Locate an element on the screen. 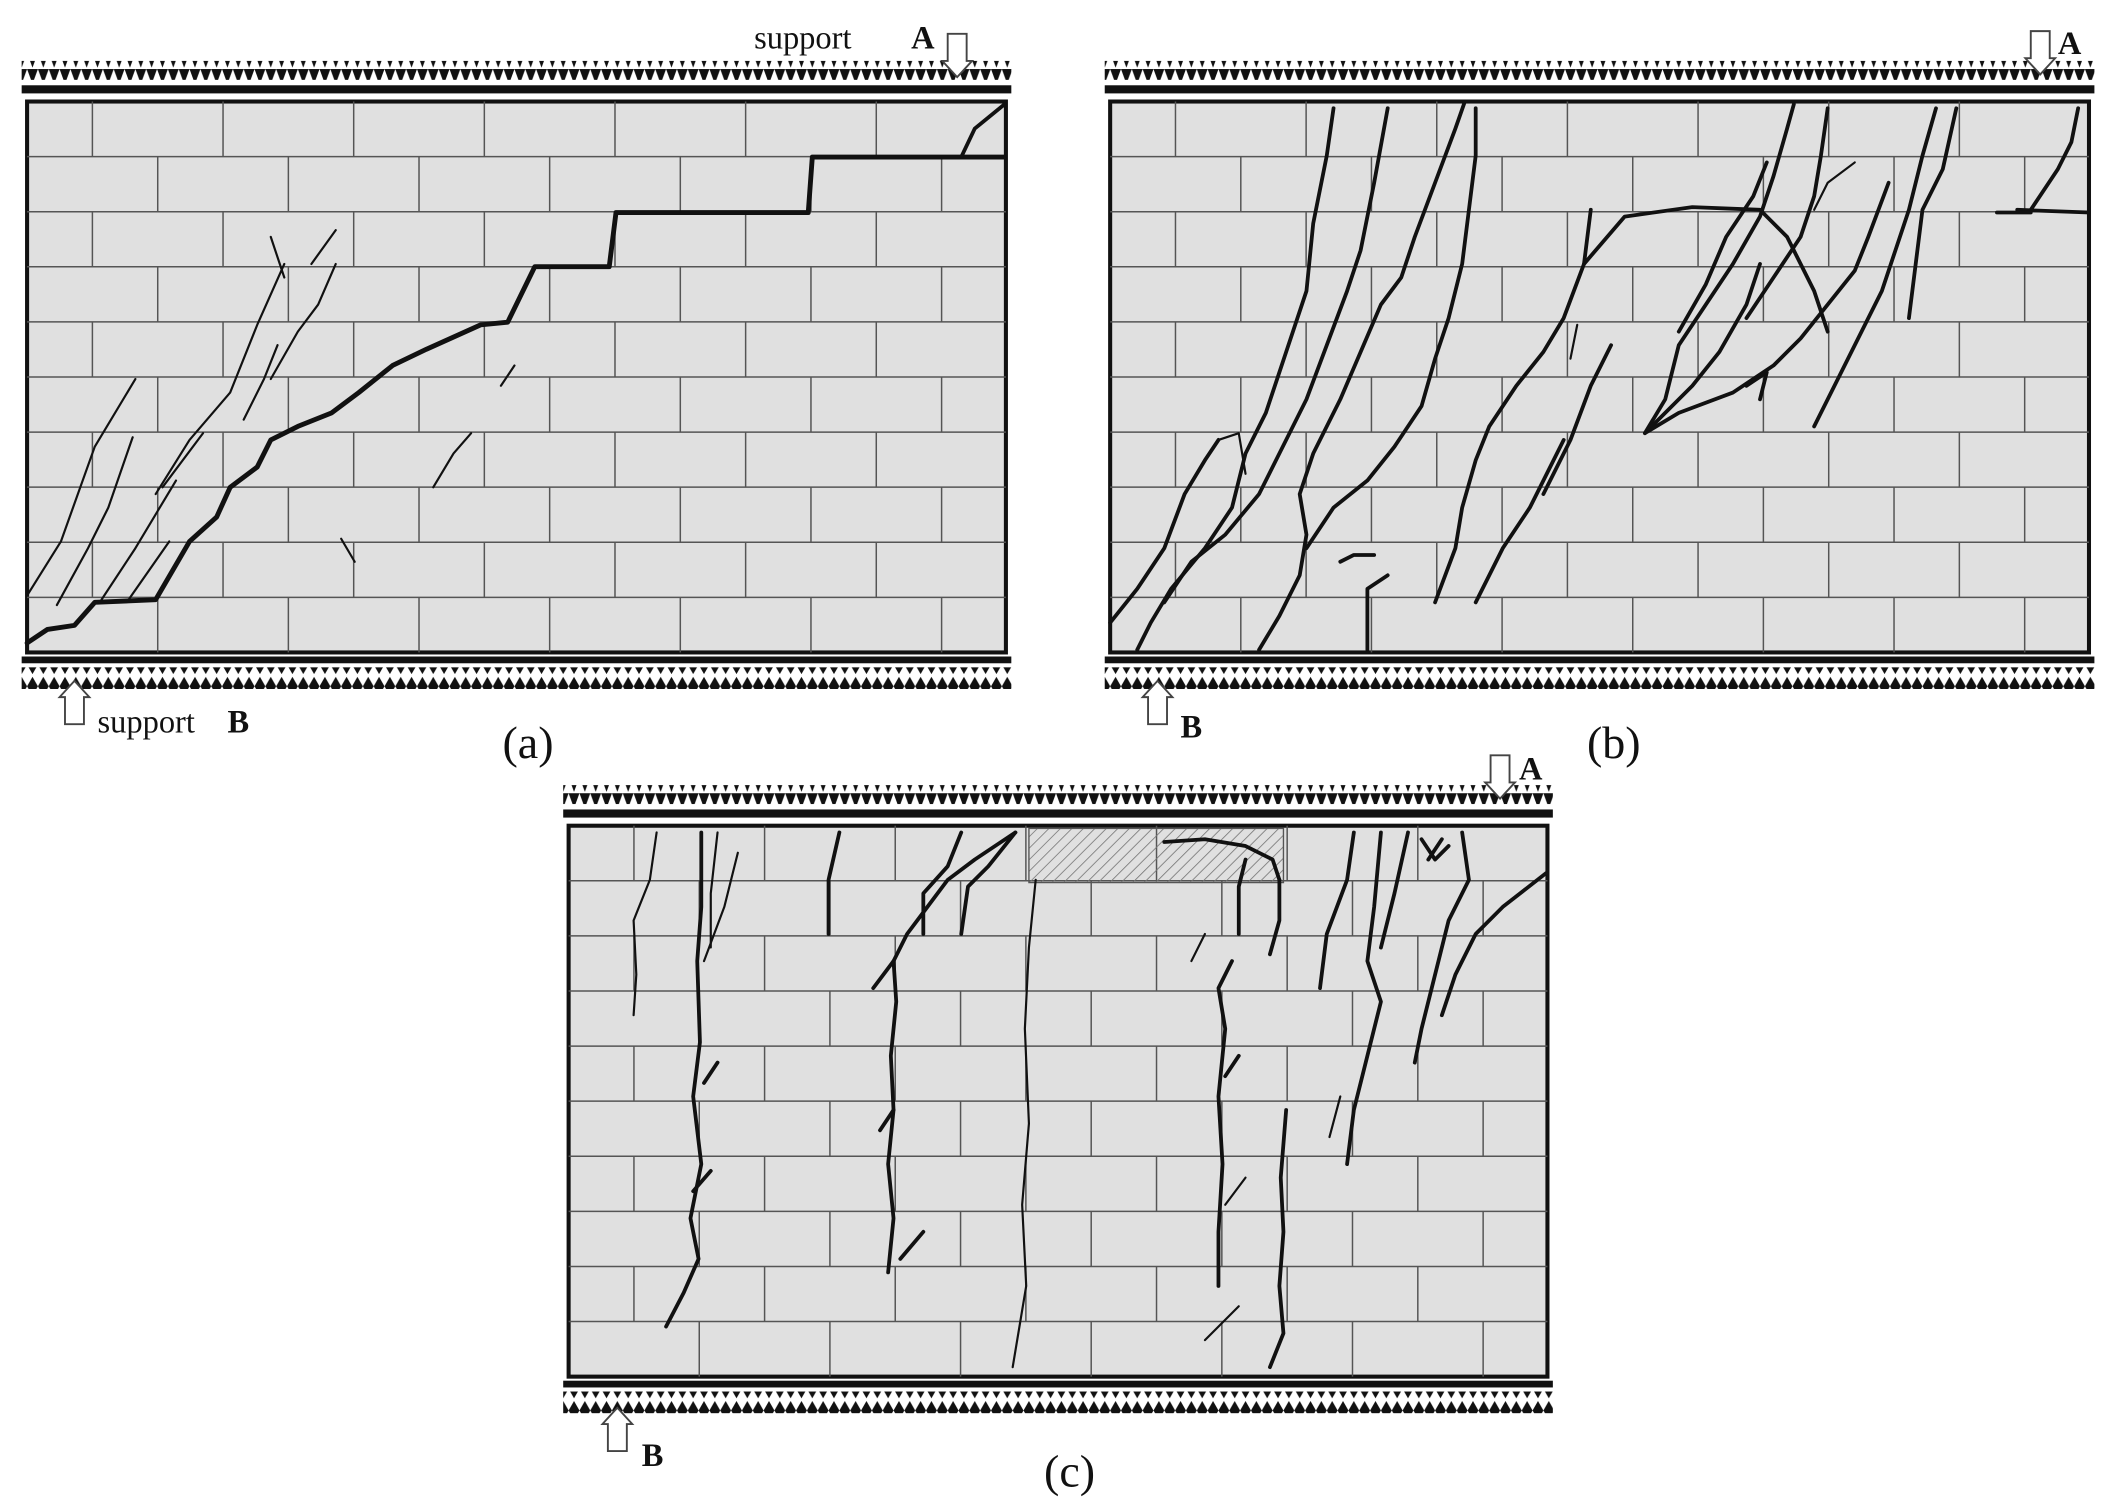 The height and width of the screenshot is (1512, 2112). caption: (b) is located at coordinates (1614, 742).